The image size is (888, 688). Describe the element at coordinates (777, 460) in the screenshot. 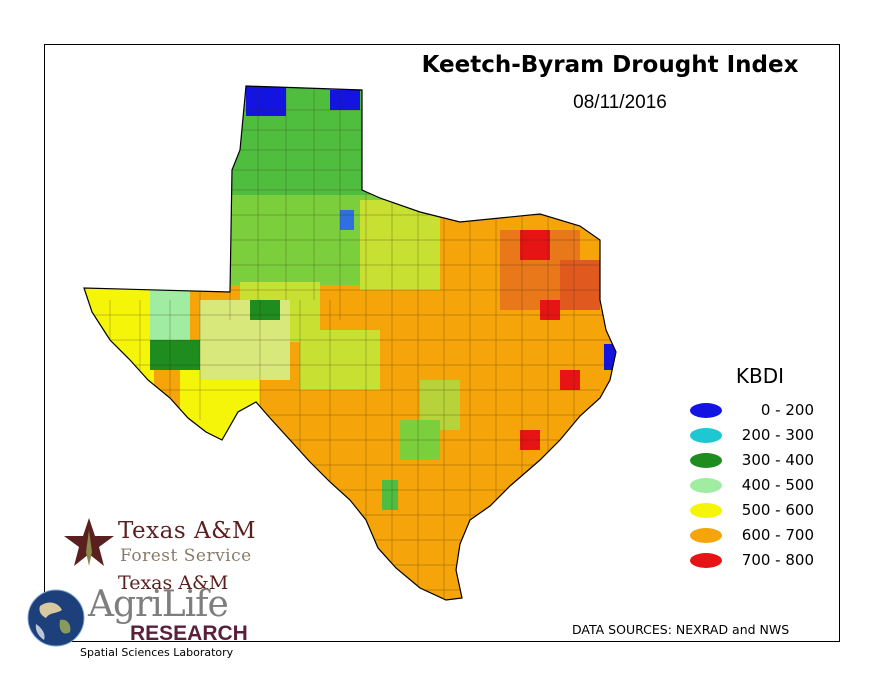

I see `legend-label: 300 - 400` at that location.